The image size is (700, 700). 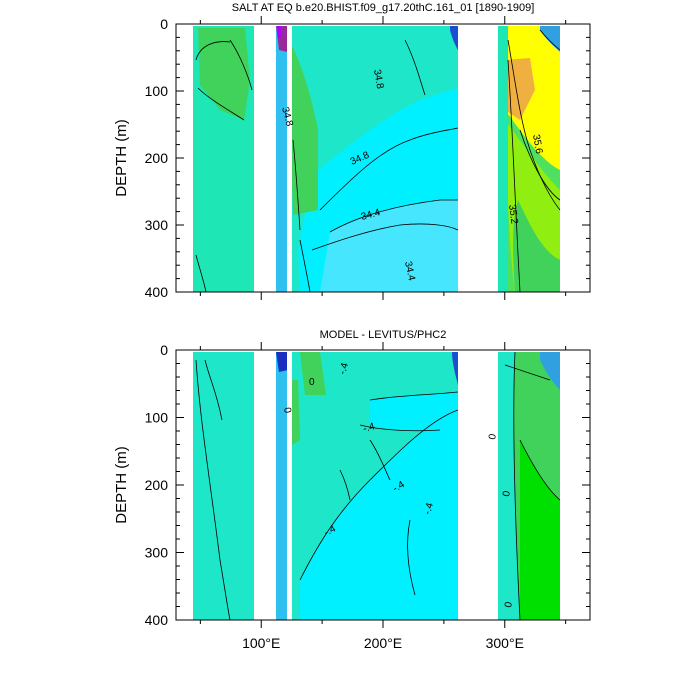 I want to click on top-contour-label: 35.2, so click(x=513, y=214).